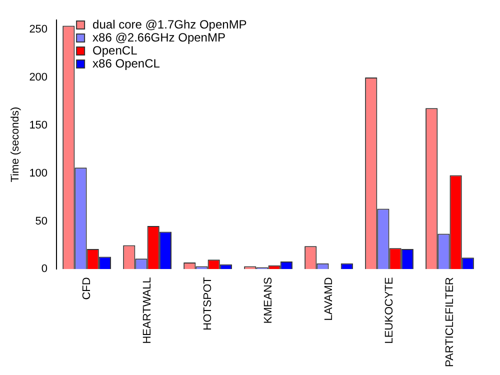  Describe the element at coordinates (126, 63) in the screenshot. I see `legend-label: x86 OpenCL` at that location.